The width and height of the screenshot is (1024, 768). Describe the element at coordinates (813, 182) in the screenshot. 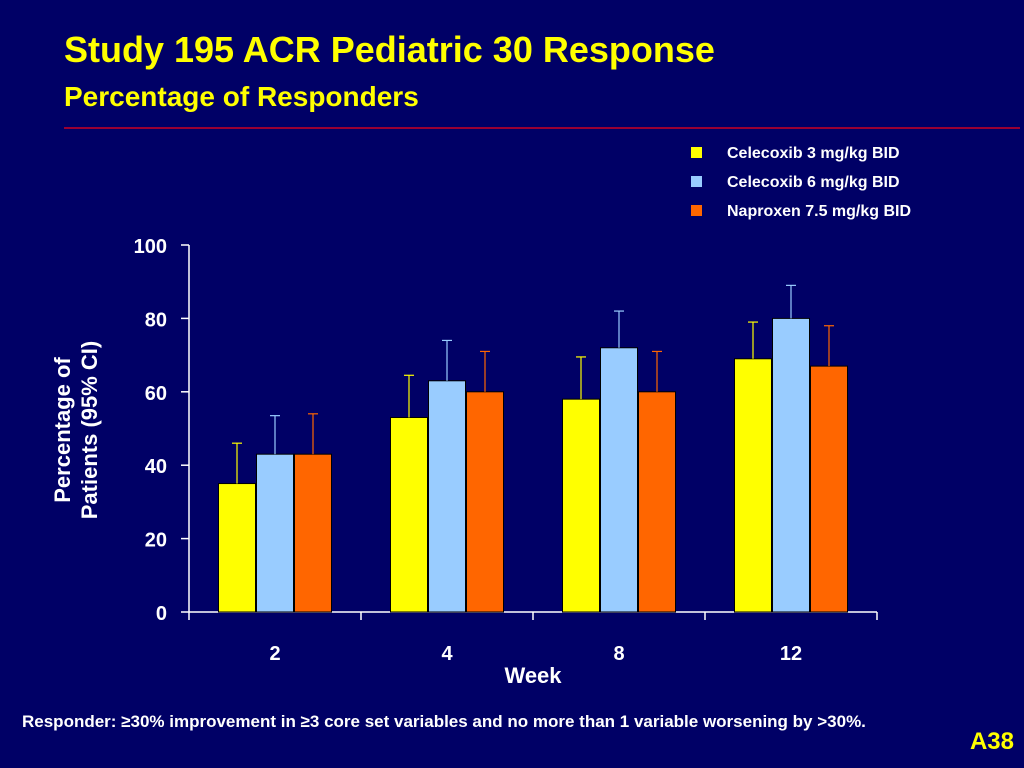

I see `legend-label: Celecoxib 6 mg/kg BID` at that location.